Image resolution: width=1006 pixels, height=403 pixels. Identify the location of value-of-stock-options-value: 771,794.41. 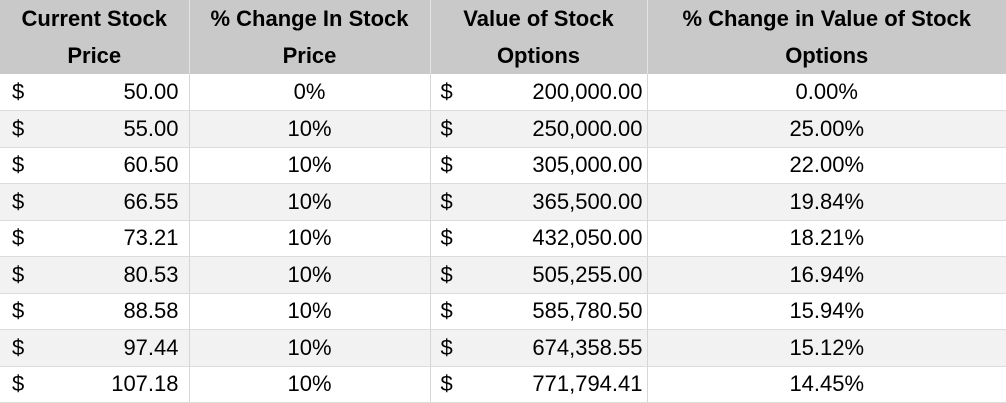
(587, 384).